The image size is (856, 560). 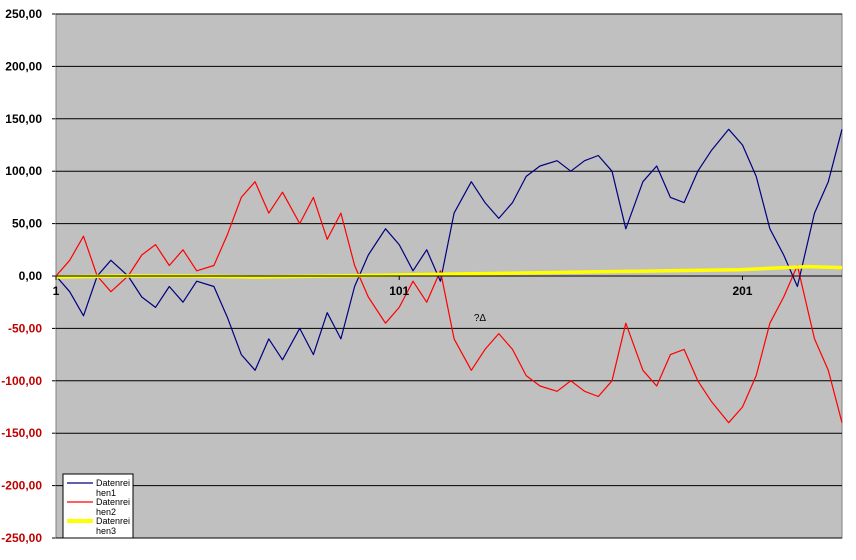 I want to click on y-tick-label: 250,00, so click(x=23, y=14).